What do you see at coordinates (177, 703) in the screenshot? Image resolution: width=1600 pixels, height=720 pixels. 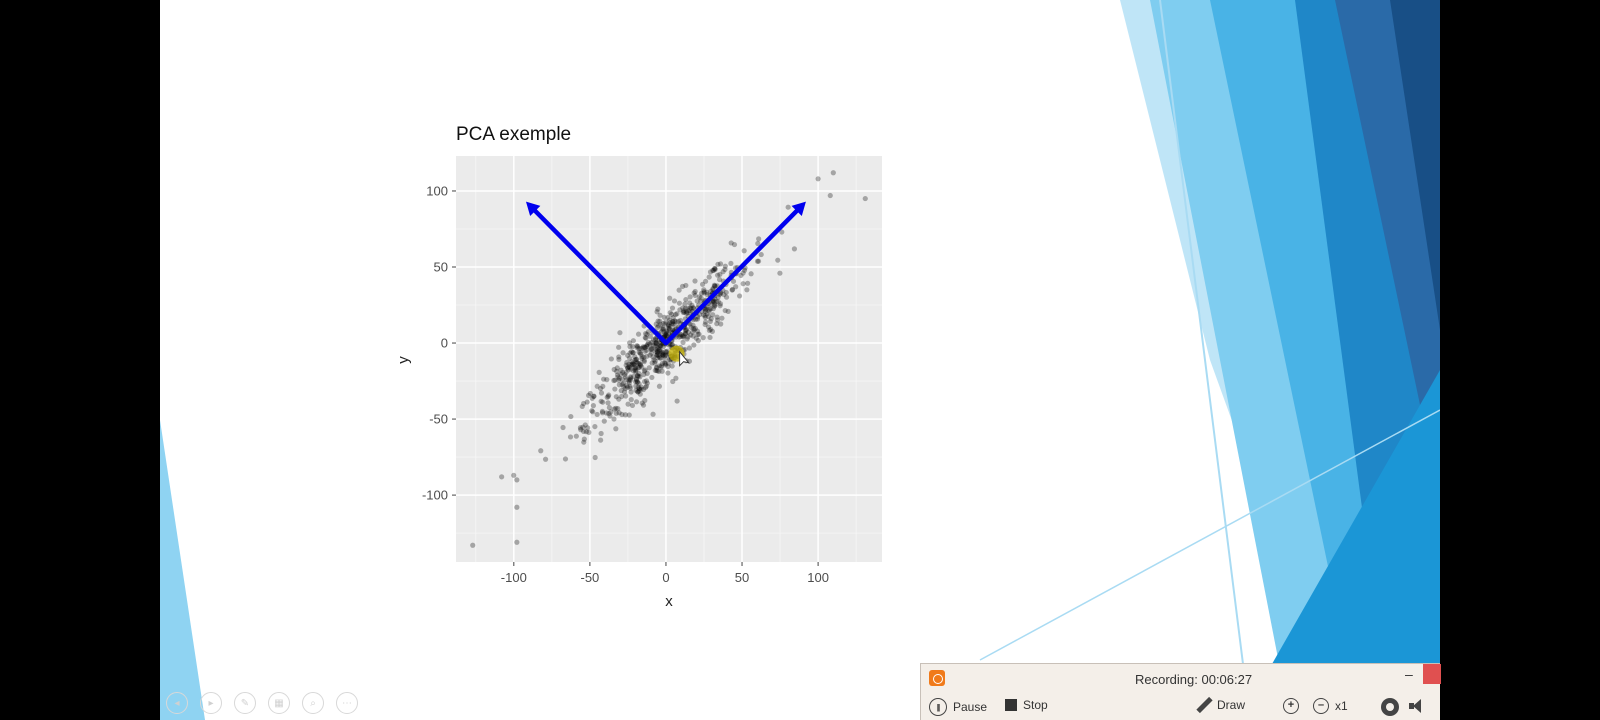 I see `previous-slide-button: ◂` at bounding box center [177, 703].